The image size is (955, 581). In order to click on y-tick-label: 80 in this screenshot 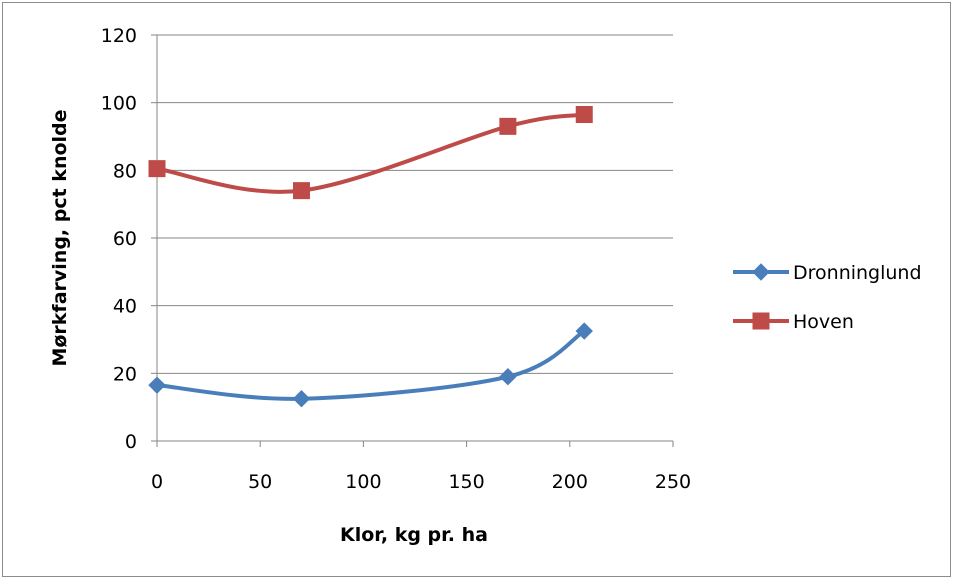, I will do `click(125, 171)`.